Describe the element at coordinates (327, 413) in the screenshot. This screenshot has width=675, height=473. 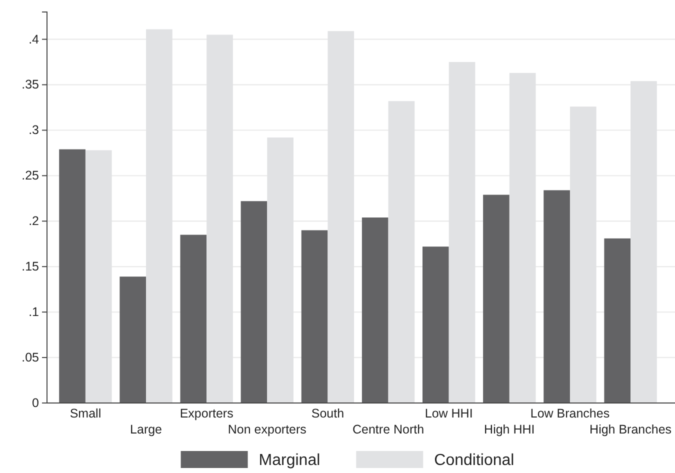
I see `x-tick-label: South` at that location.